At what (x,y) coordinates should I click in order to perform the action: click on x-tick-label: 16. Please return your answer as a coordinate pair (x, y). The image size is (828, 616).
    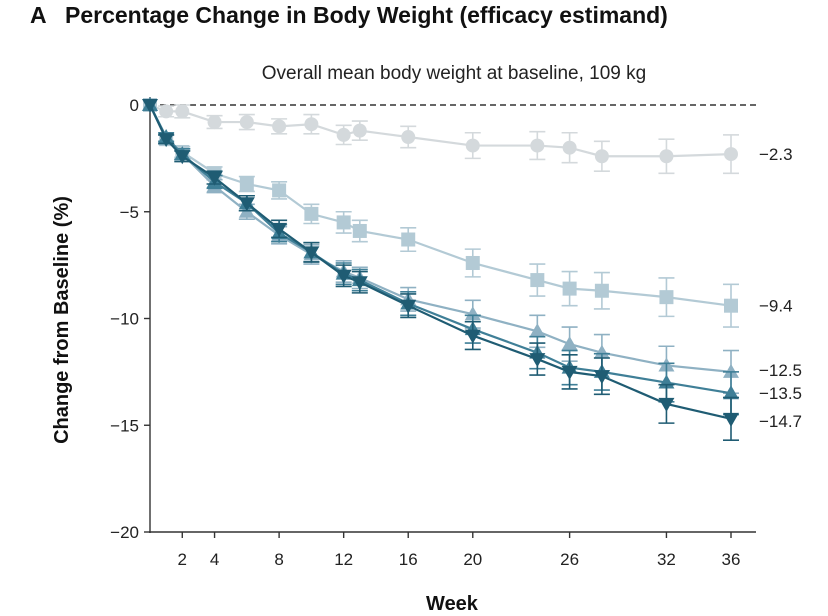
    Looking at the image, I should click on (408, 559).